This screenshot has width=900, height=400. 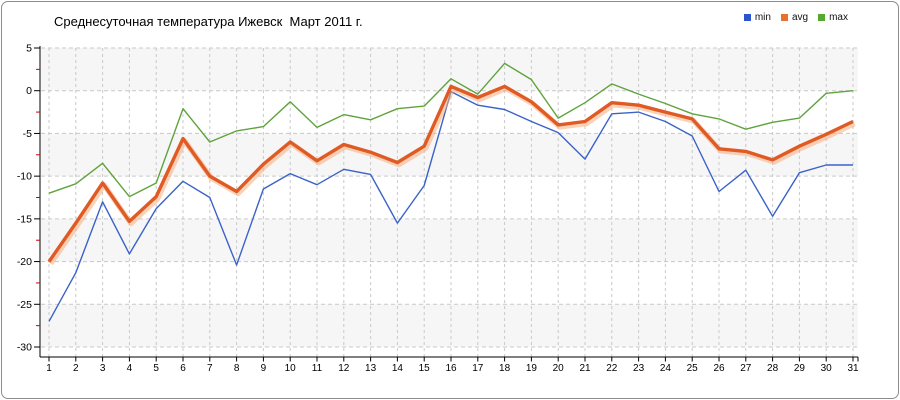 I want to click on y-tick-label: -10, so click(x=24, y=177).